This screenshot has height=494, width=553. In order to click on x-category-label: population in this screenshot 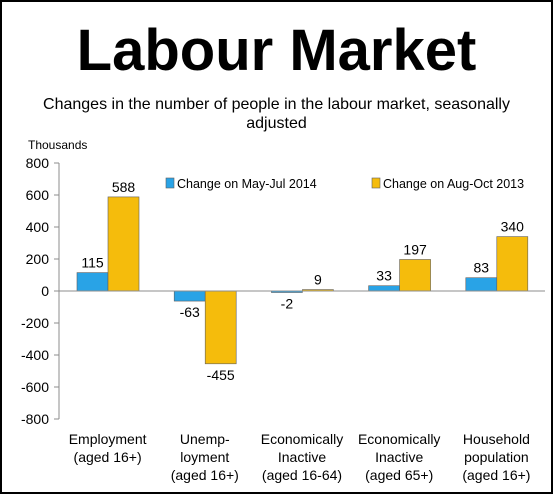, I will do `click(496, 457)`.